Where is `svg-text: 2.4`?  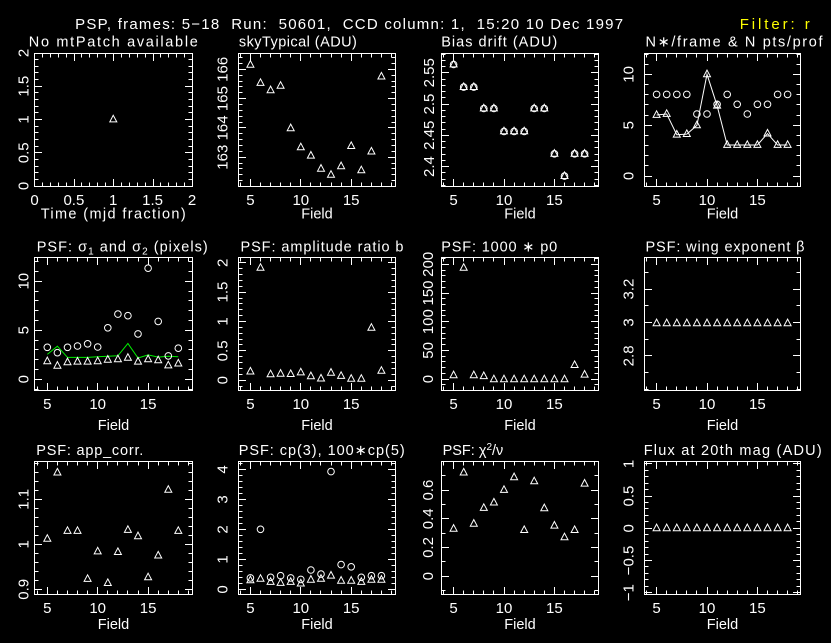
svg-text: 2.4 is located at coordinates (429, 166).